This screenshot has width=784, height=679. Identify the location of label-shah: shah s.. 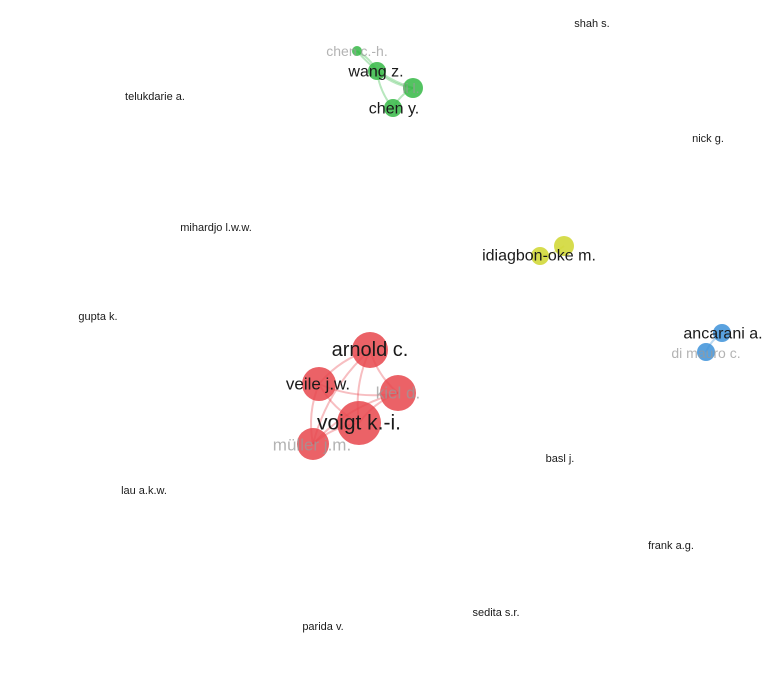
(591, 24).